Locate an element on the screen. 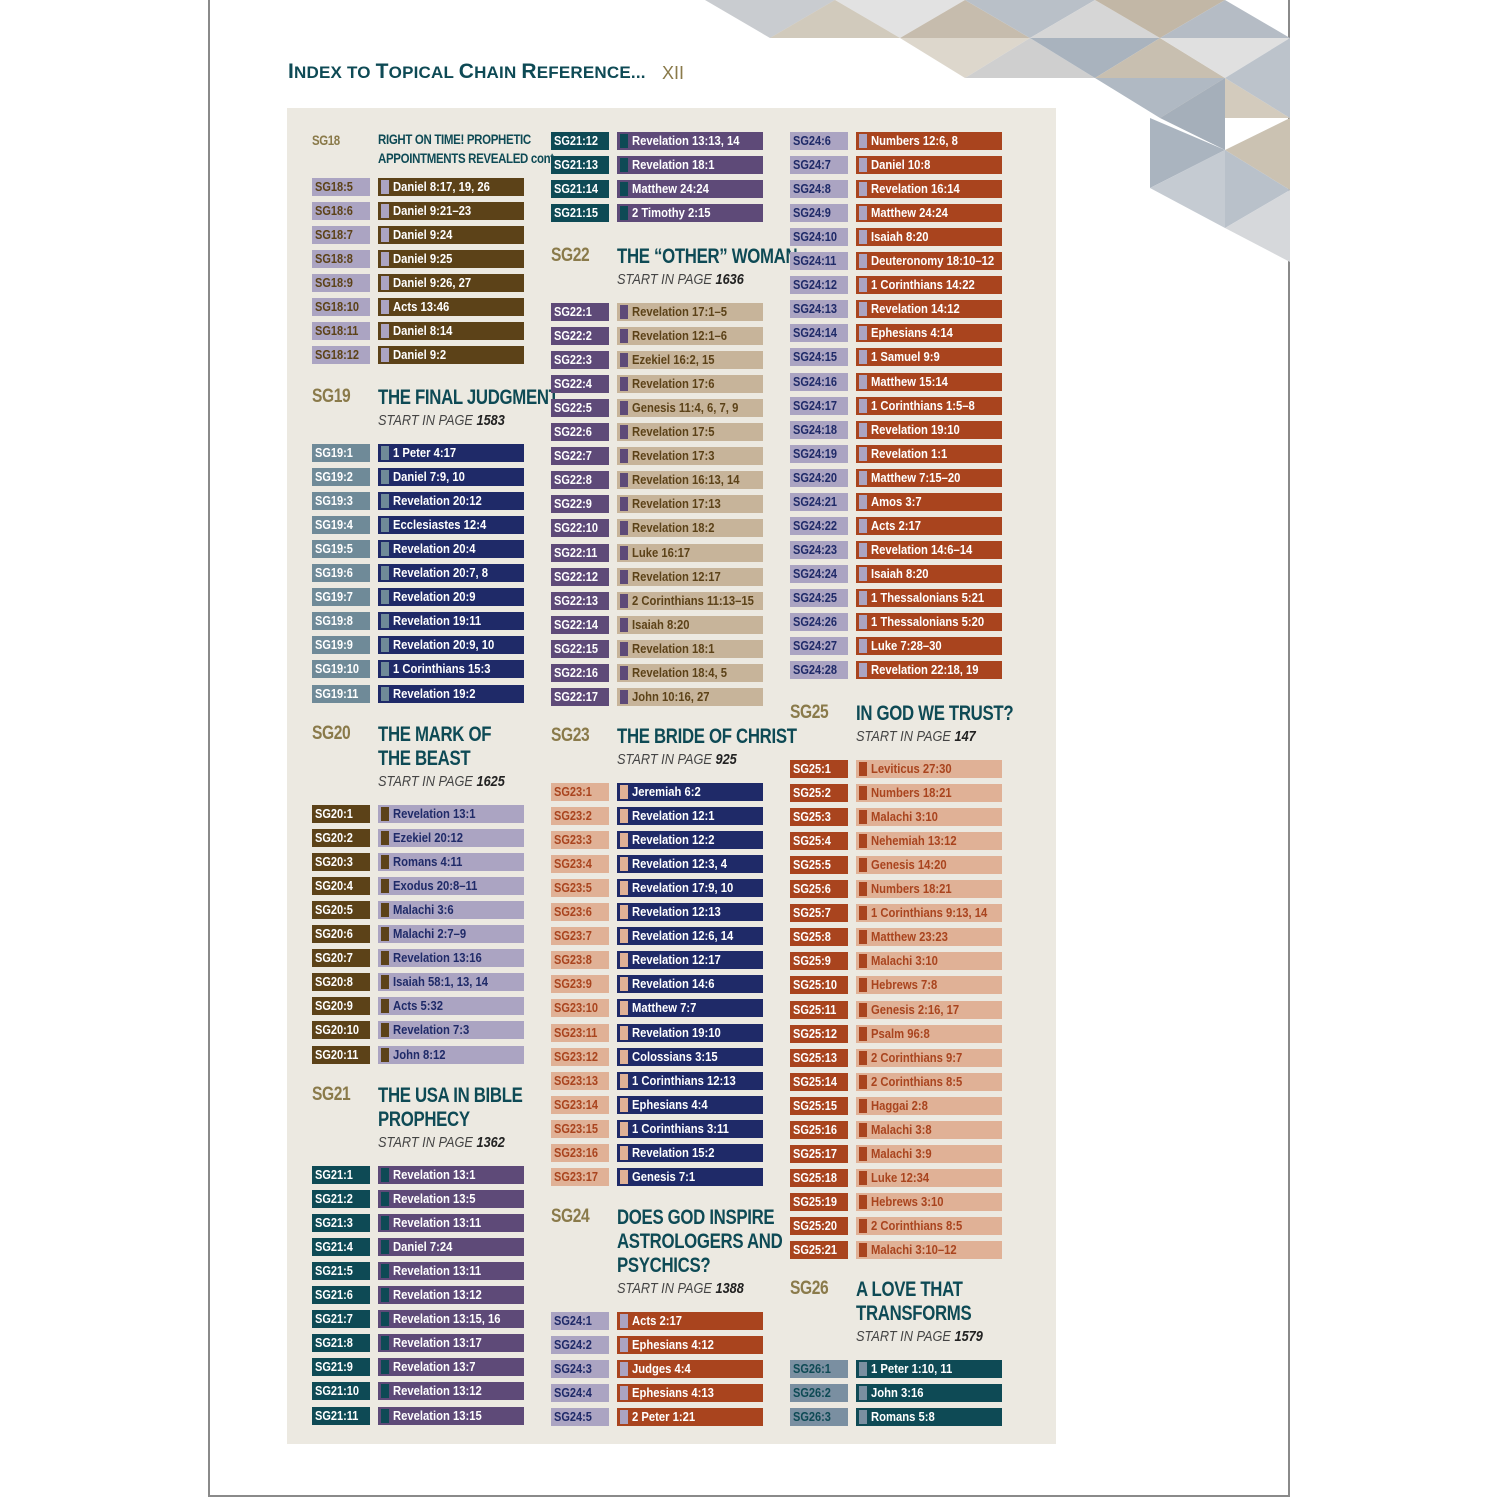  entry-reference: Matthew 24:24 is located at coordinates (690, 189).